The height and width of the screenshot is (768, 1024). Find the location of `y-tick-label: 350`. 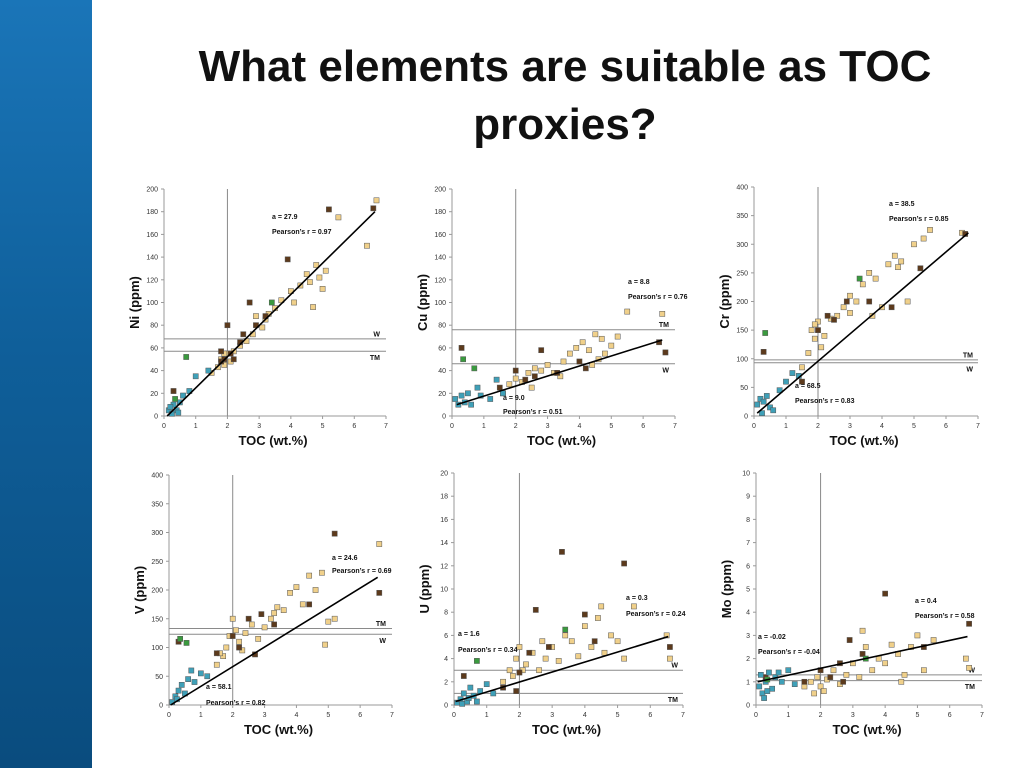

y-tick-label: 350 is located at coordinates (742, 216).